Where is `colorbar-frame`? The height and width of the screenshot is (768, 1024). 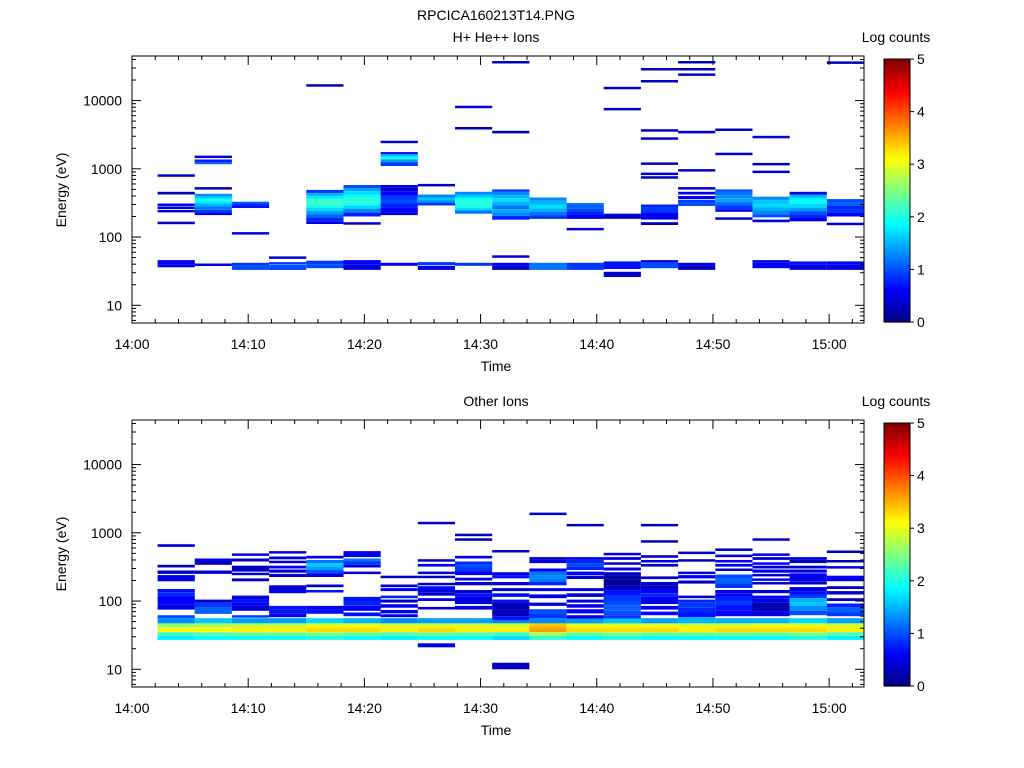 colorbar-frame is located at coordinates (897, 190).